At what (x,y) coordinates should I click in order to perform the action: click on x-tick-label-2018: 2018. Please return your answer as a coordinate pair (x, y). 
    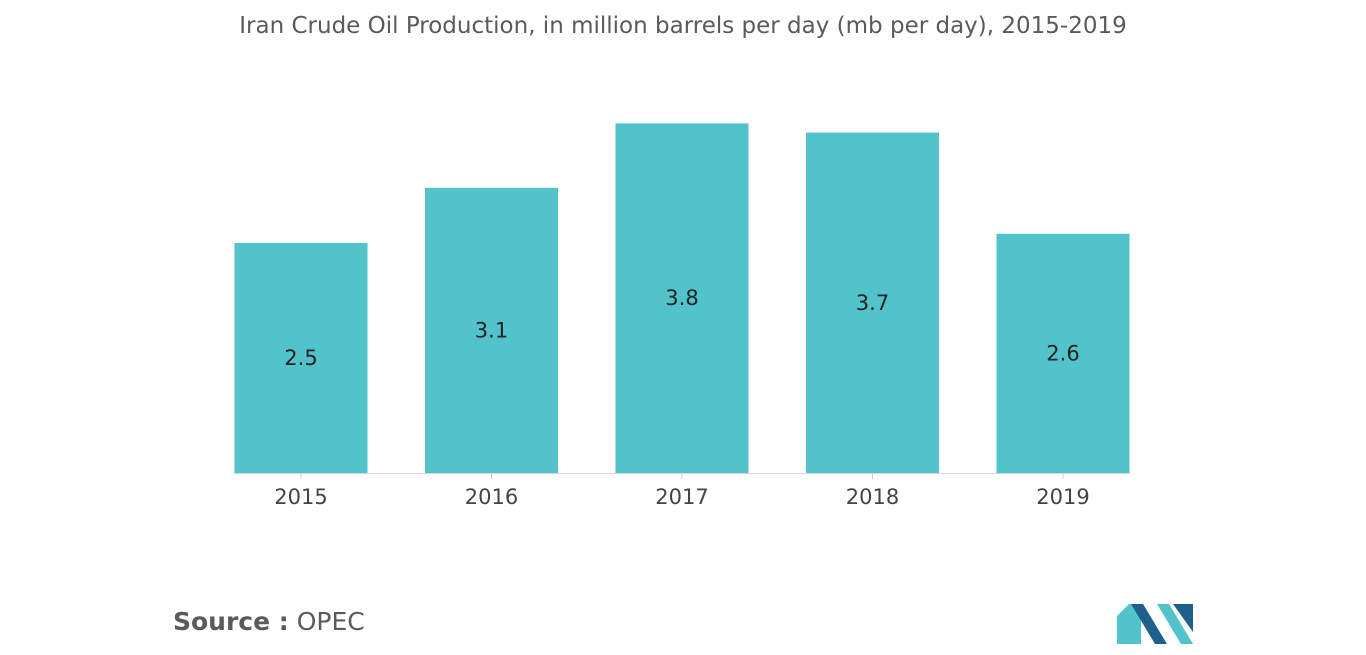
    Looking at the image, I should click on (872, 497).